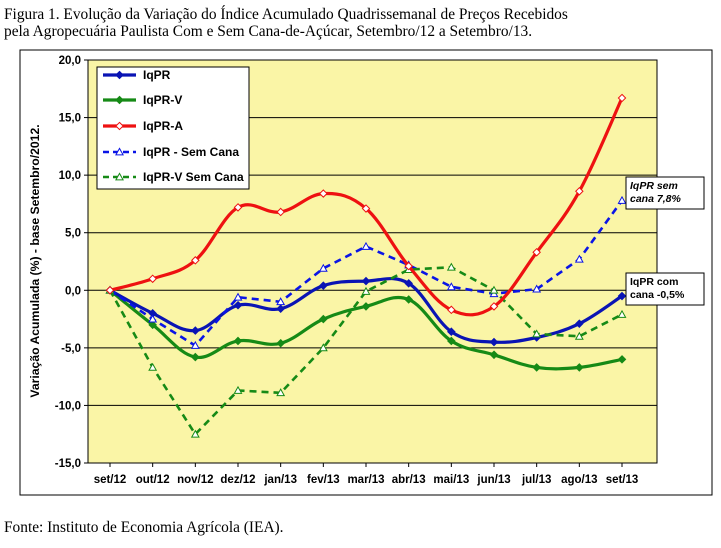 This screenshot has width=721, height=548. Describe the element at coordinates (163, 126) in the screenshot. I see `legend-label: IqPR-A` at that location.